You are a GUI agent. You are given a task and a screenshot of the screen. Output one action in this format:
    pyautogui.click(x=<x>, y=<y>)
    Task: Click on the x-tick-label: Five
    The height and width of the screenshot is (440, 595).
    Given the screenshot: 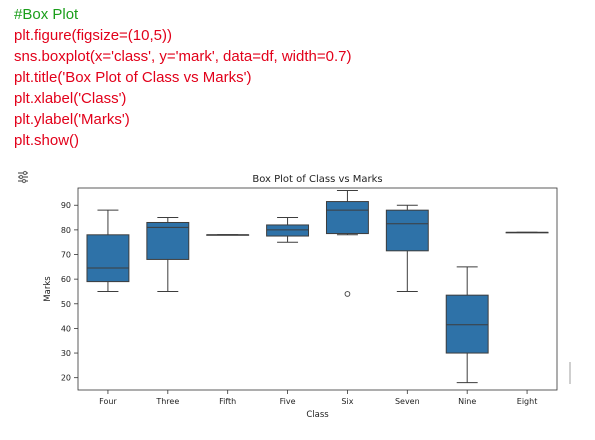 What is the action you would take?
    pyautogui.click(x=288, y=401)
    